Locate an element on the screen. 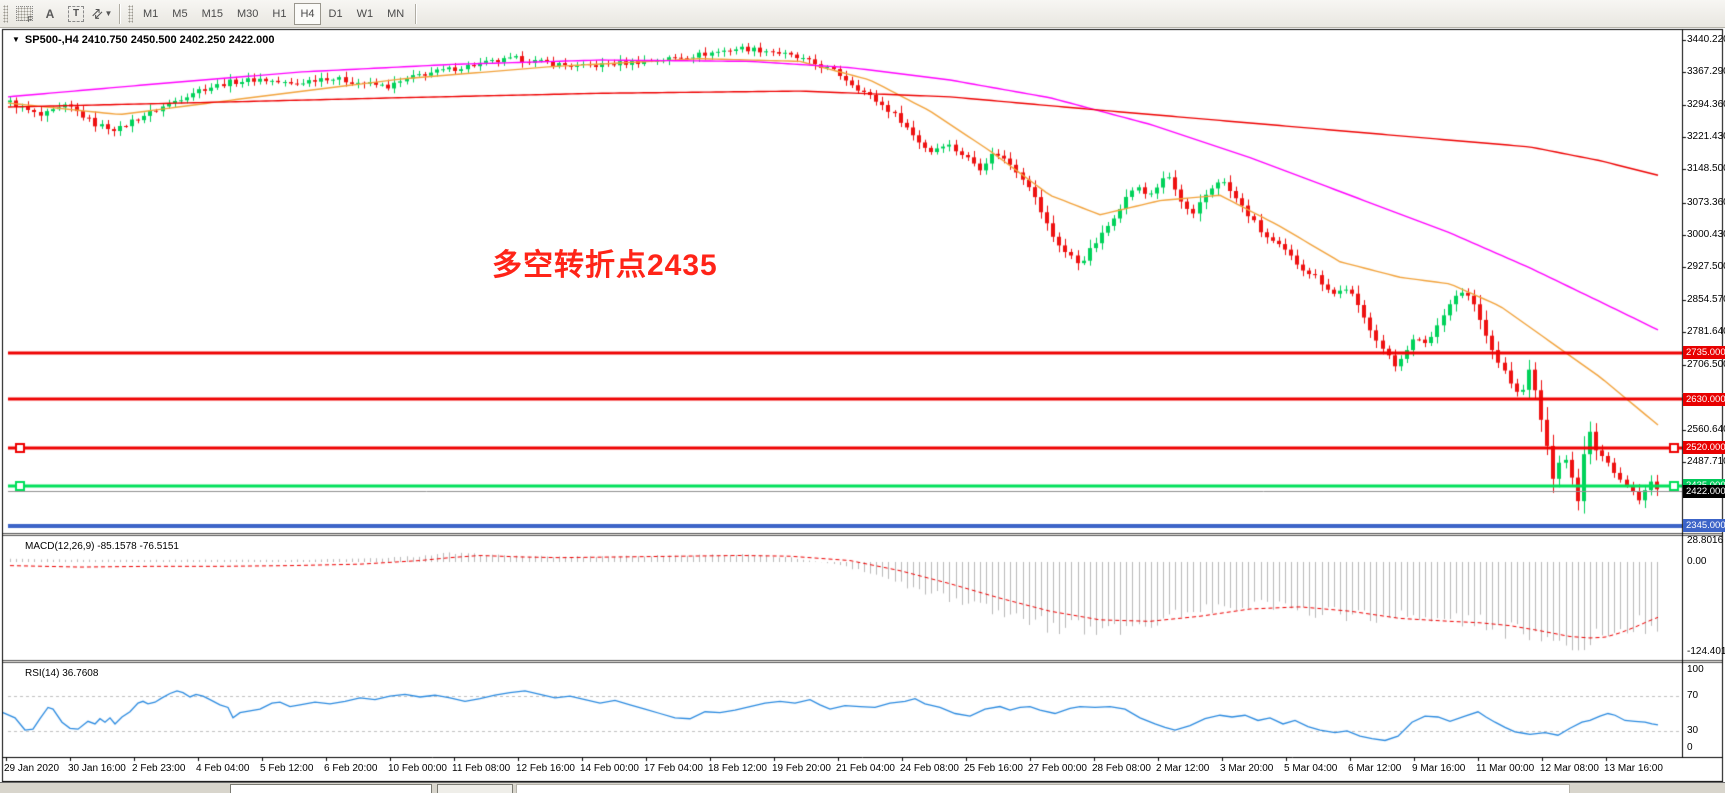  chart-tabs-strip is located at coordinates (862, 787).